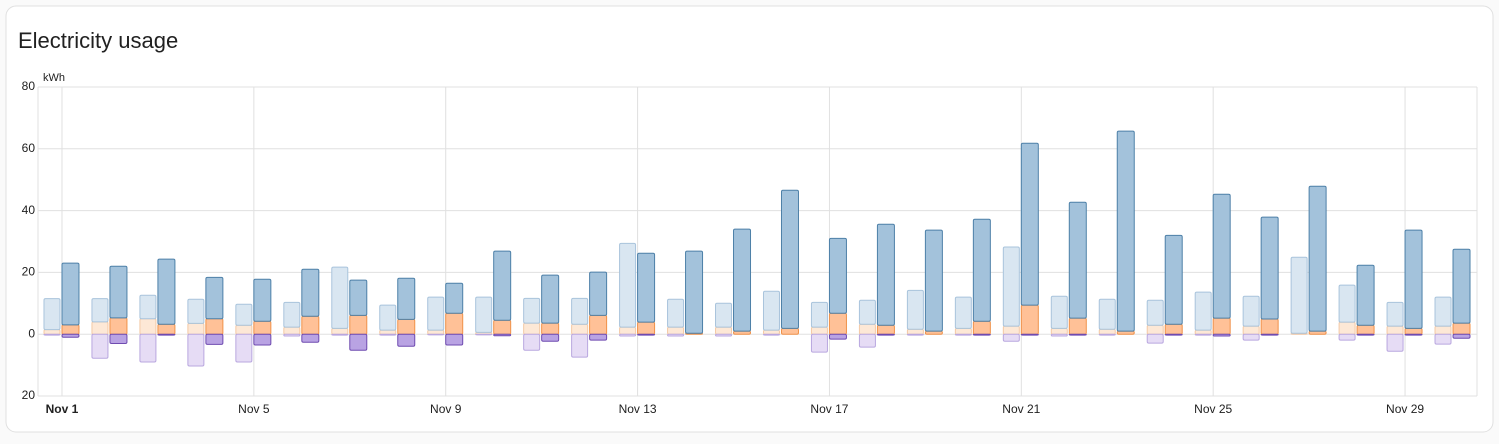 The height and width of the screenshot is (444, 1499). I want to click on x-tick-label: Nov 1, so click(62, 409).